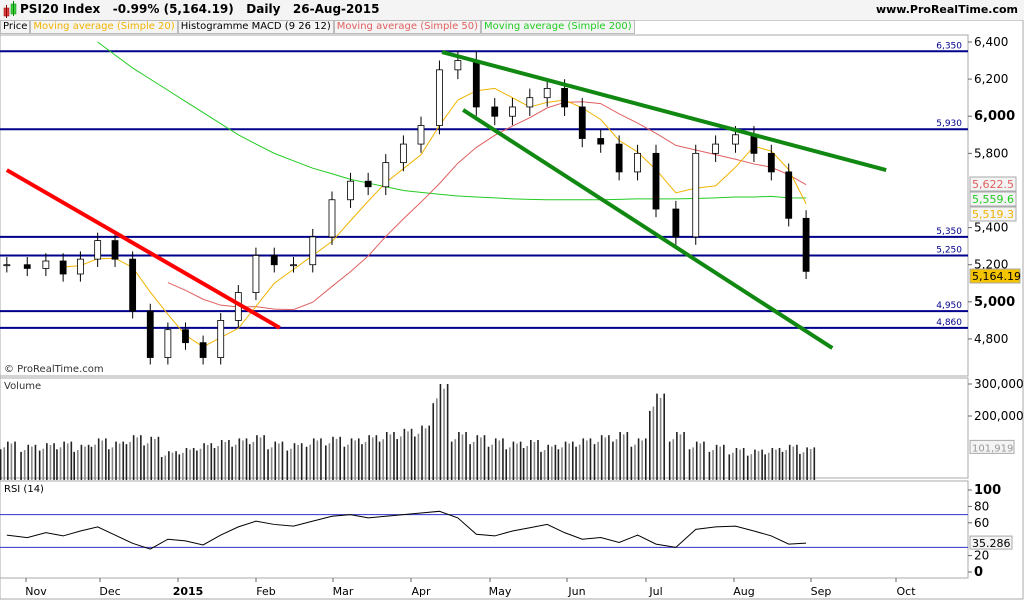 The height and width of the screenshot is (600, 1024). I want to click on y-tick-label: 100, so click(987, 490).